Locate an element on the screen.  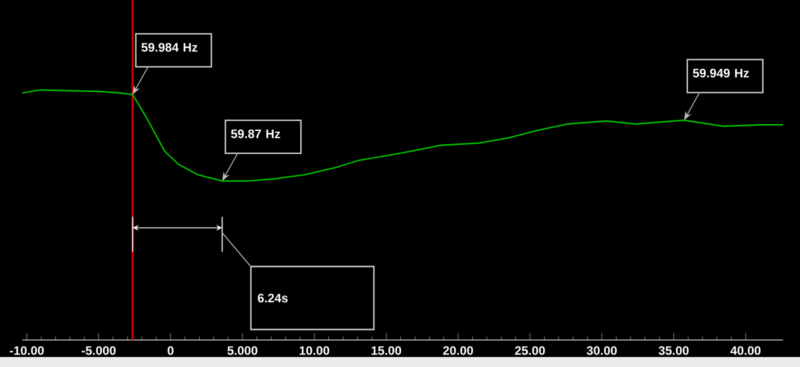
x-tick-label: 40.00 is located at coordinates (745, 350).